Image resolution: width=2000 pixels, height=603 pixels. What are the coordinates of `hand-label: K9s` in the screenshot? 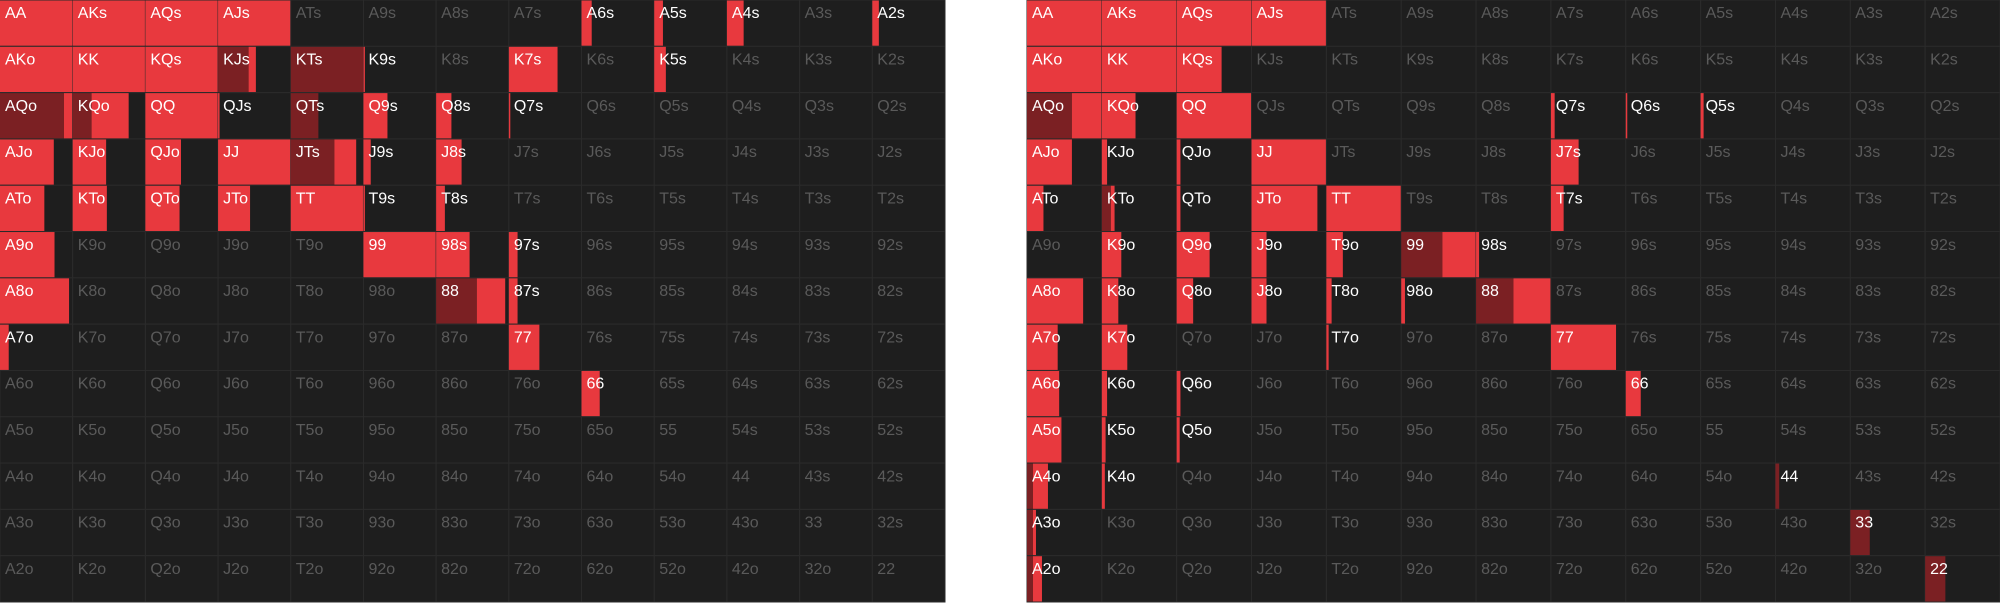 It's located at (1420, 60).